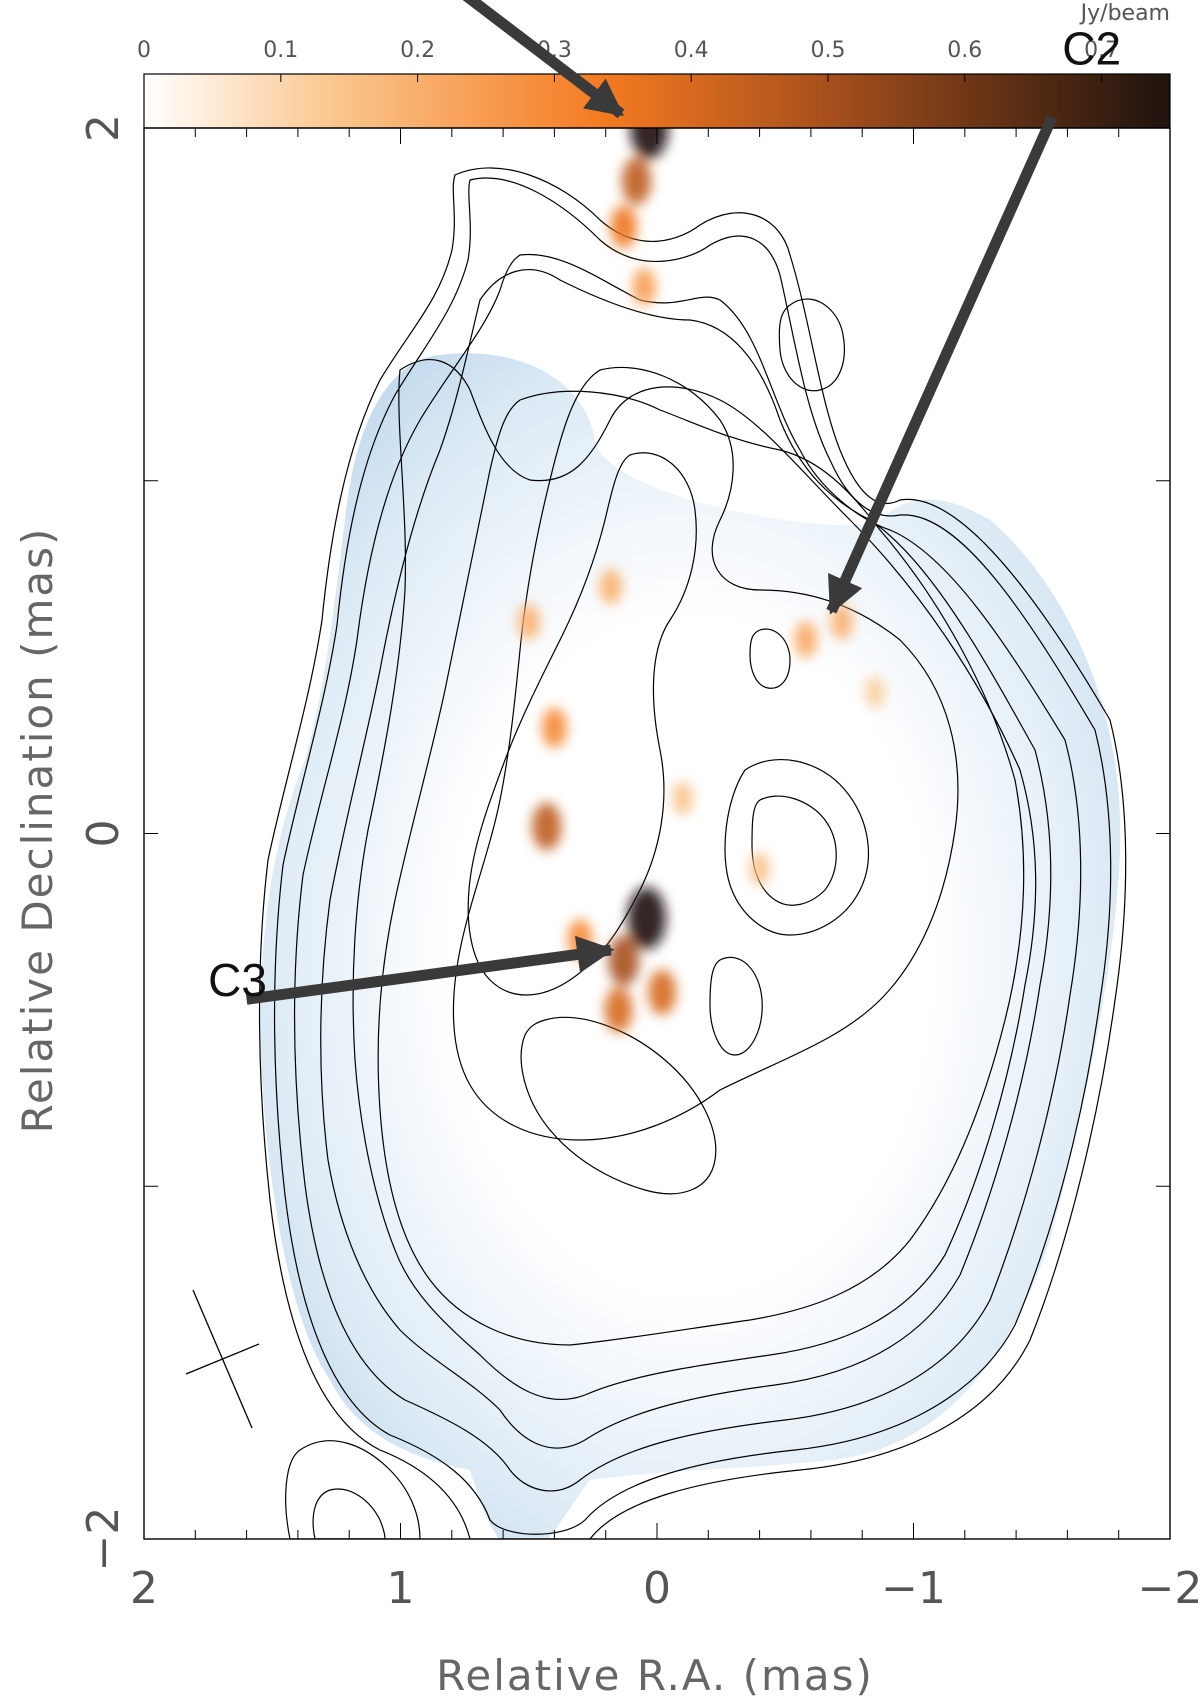 The width and height of the screenshot is (1200, 1703). What do you see at coordinates (654, 65) in the screenshot?
I see `colorbar: 0 0.1 0.2 0.3 0.4 0.5 0.6 0.7 Jy/beam` at bounding box center [654, 65].